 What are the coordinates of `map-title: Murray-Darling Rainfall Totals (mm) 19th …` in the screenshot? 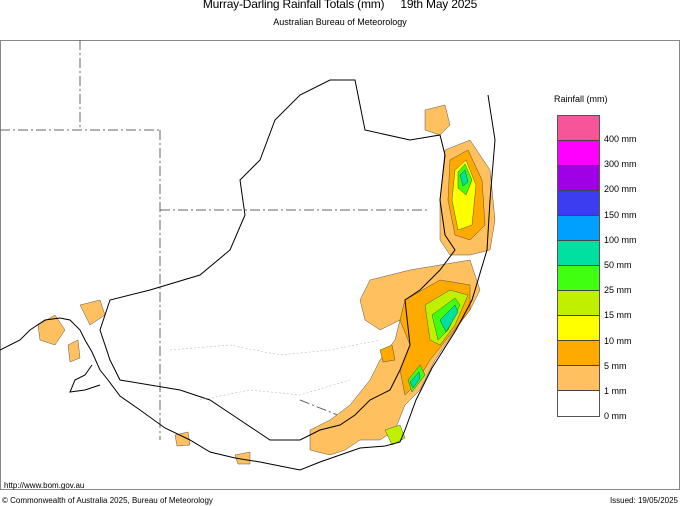 It's located at (340, 5).